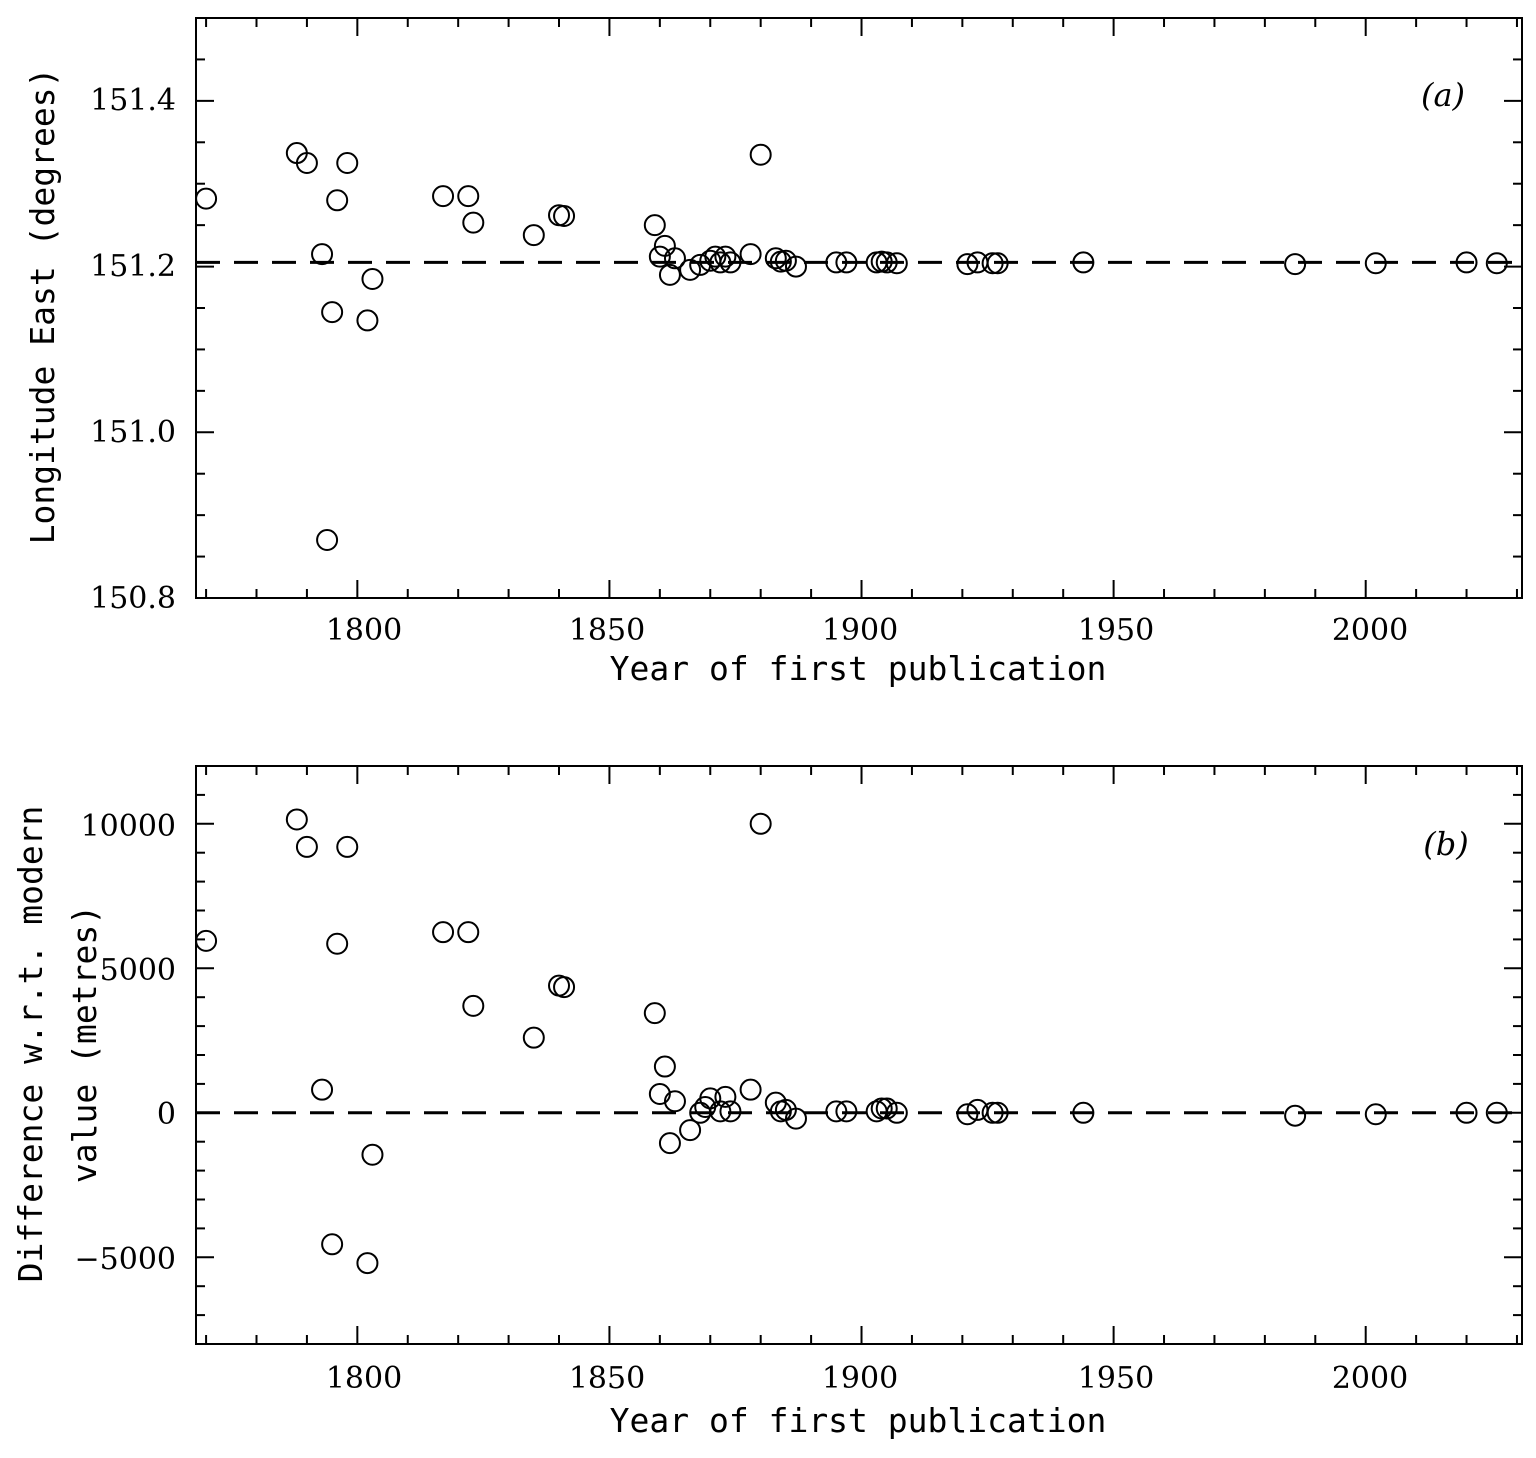 Image resolution: width=1536 pixels, height=1458 pixels. Describe the element at coordinates (1116, 630) in the screenshot. I see `panel-a-x-tick-label-1950: 1950` at that location.